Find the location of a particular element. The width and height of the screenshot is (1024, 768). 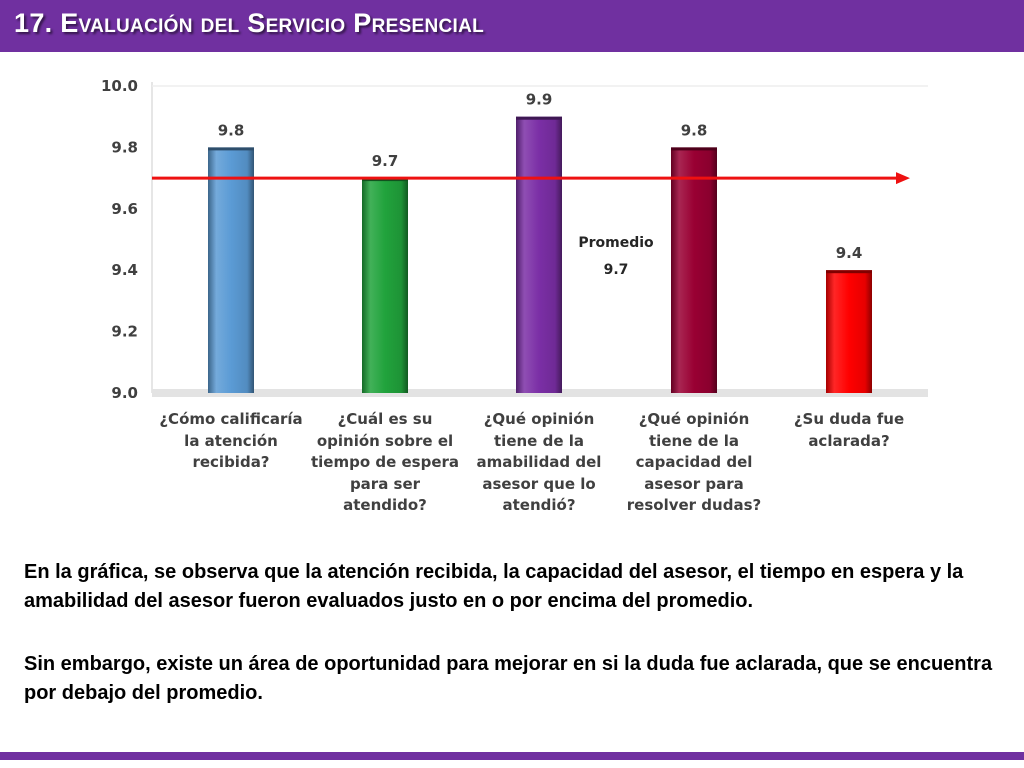

y-tick-label: 9.4 is located at coordinates (124, 270).